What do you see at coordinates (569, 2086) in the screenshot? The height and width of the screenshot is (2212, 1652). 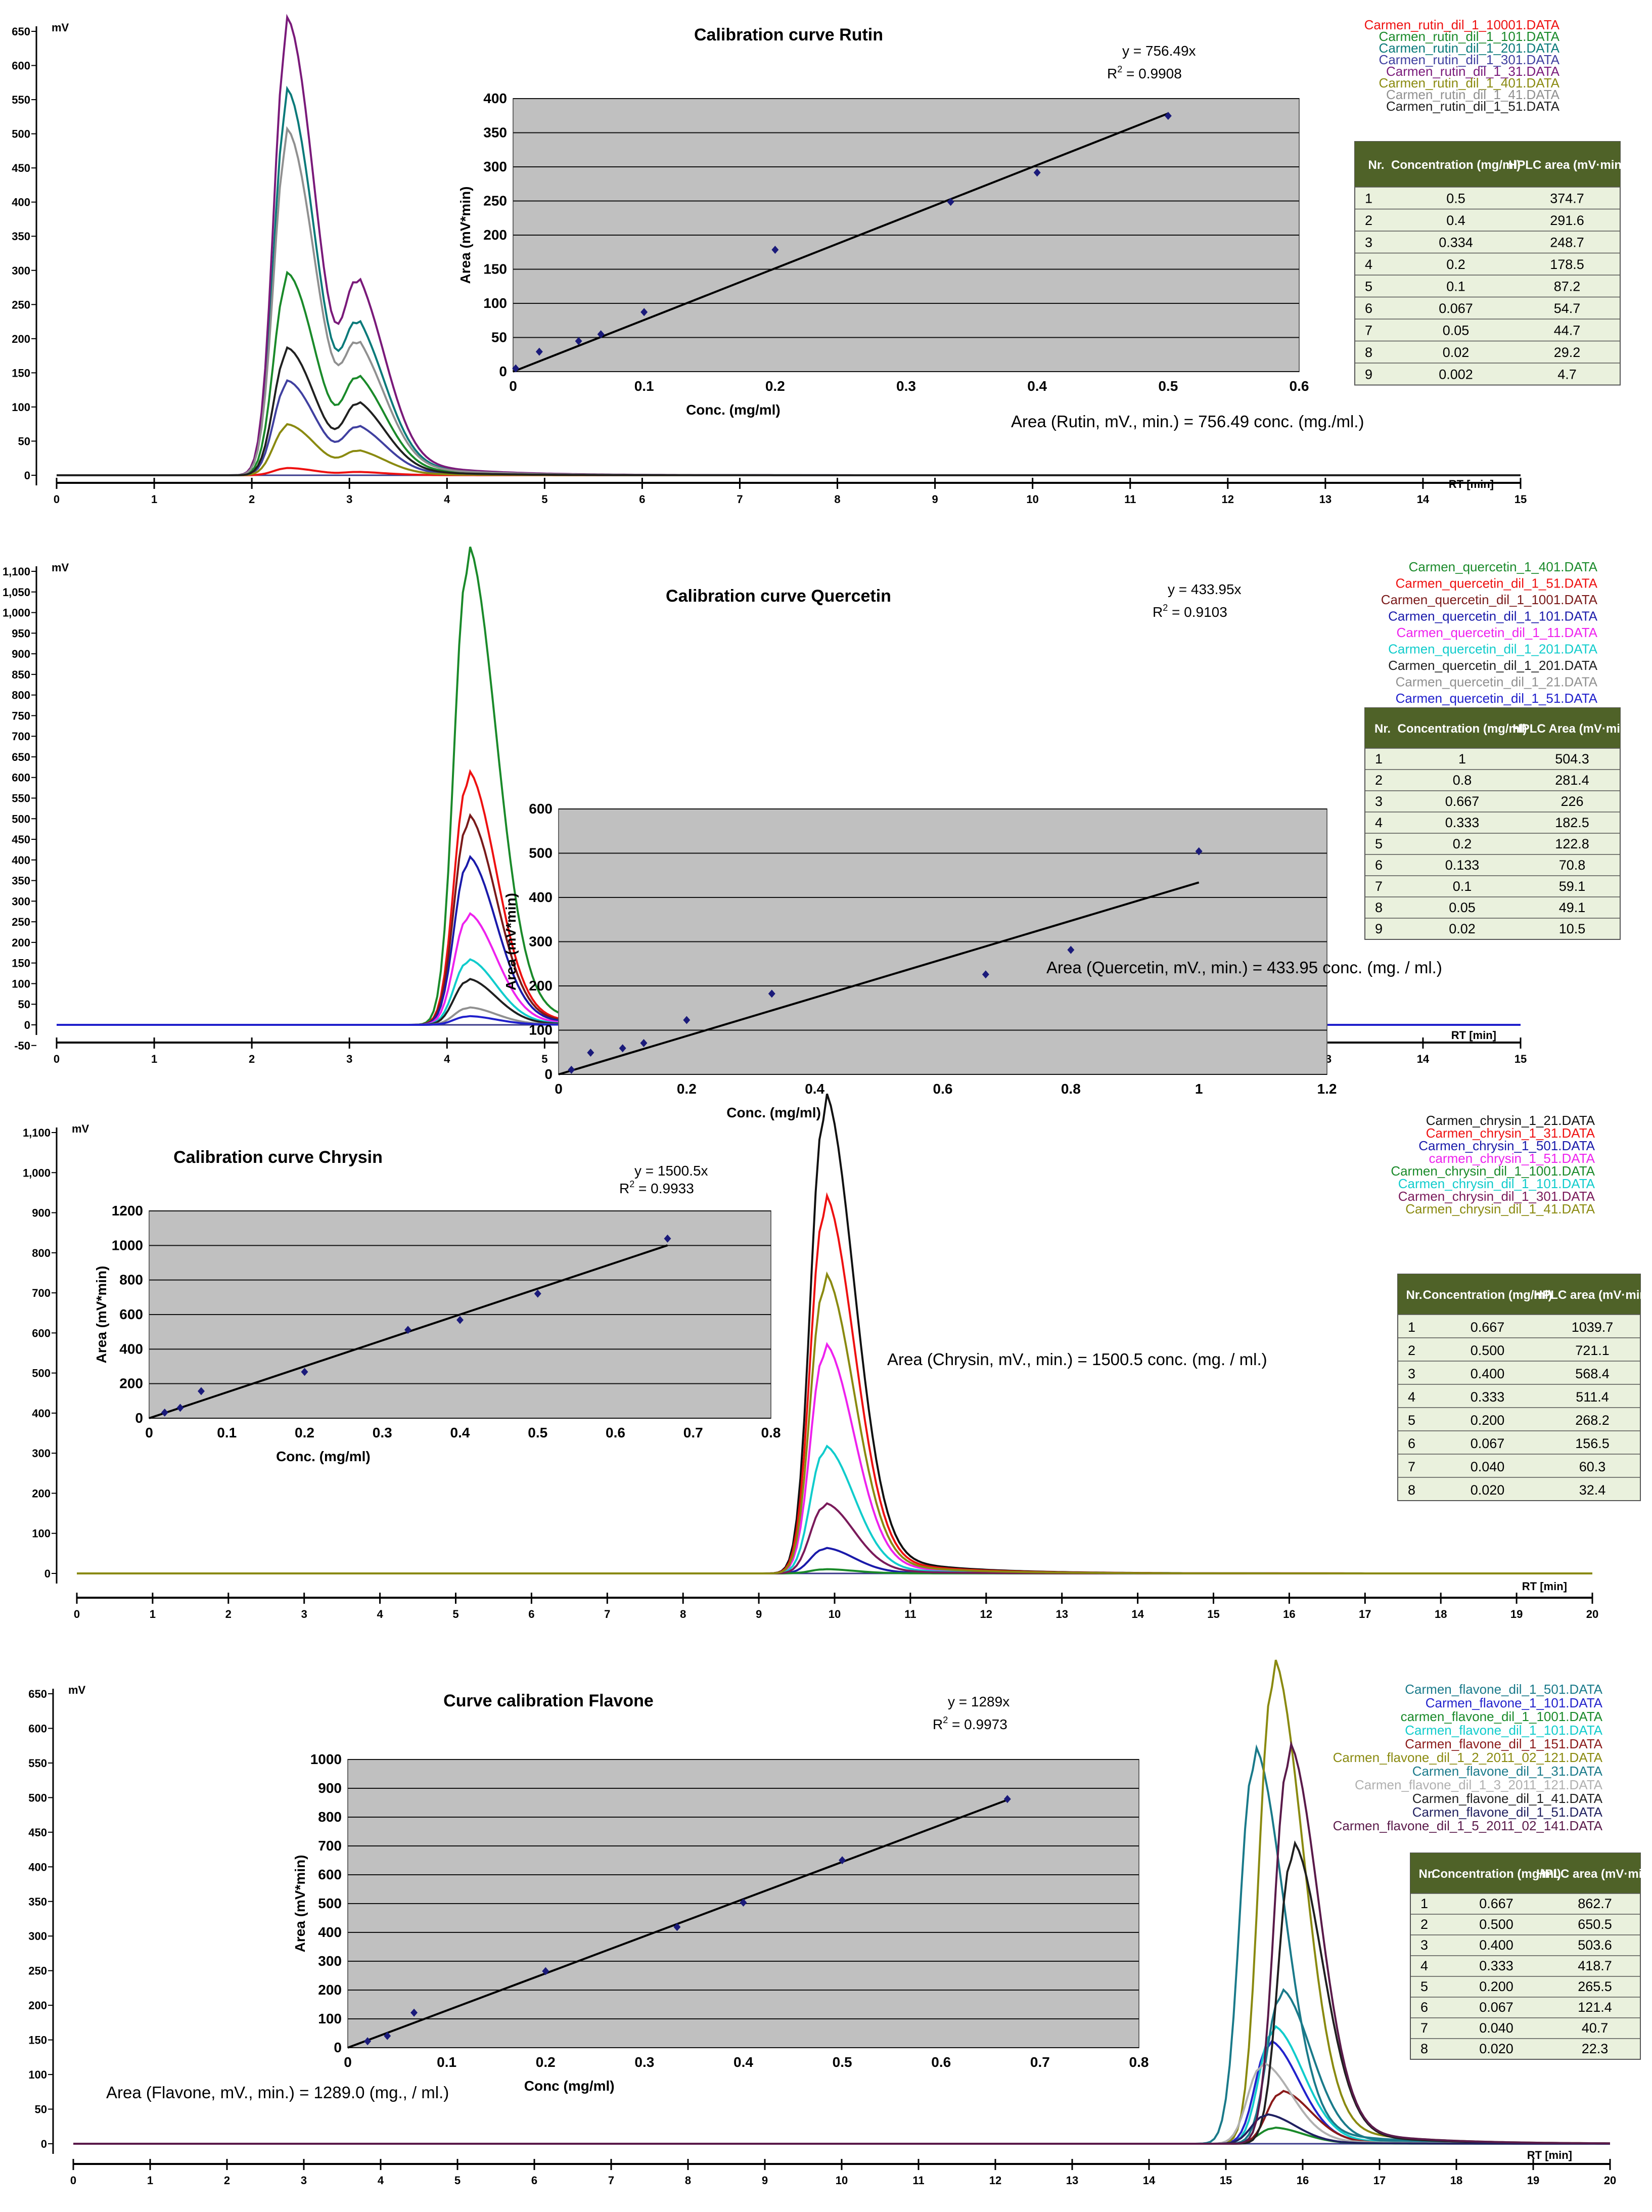 I see `inset-x-title: Conc (mg/ml)` at bounding box center [569, 2086].